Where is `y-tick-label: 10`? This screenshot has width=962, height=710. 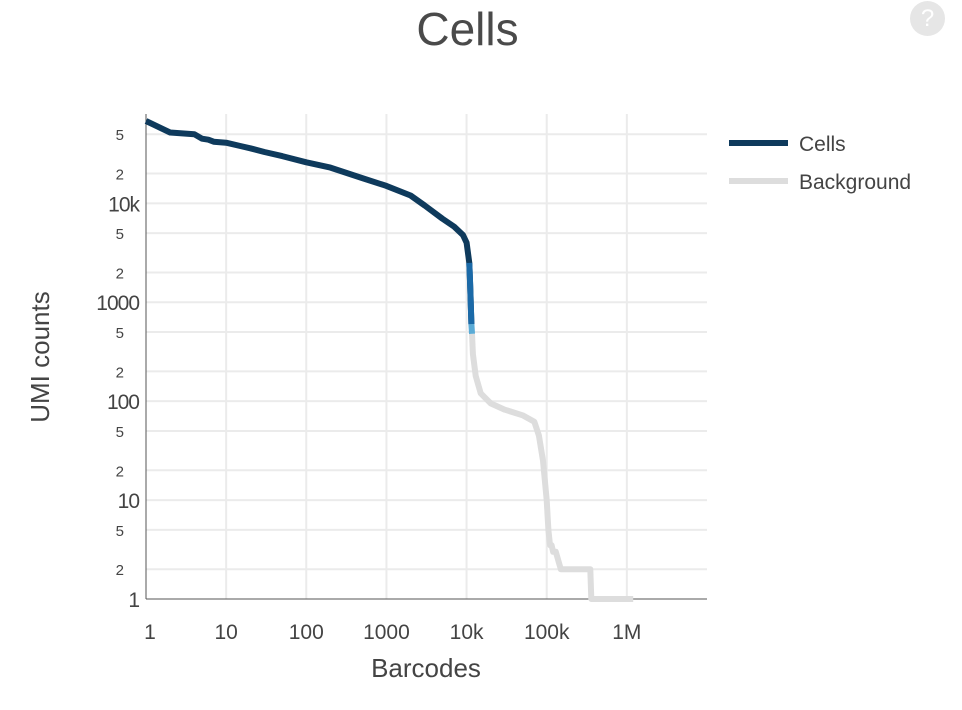
y-tick-label: 10 is located at coordinates (129, 501).